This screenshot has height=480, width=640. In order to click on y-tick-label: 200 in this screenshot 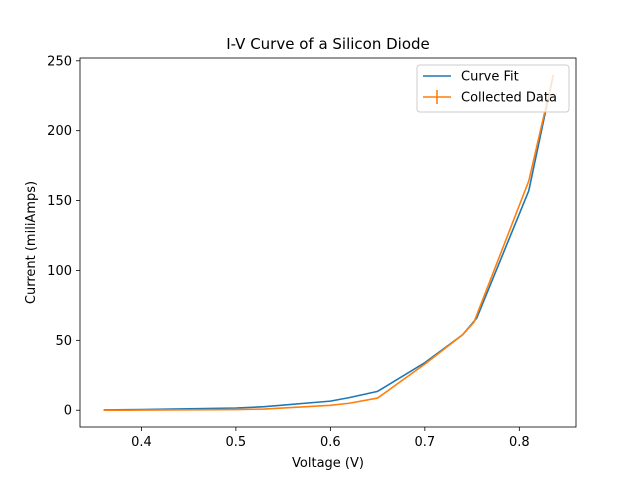, I will do `click(59, 131)`.